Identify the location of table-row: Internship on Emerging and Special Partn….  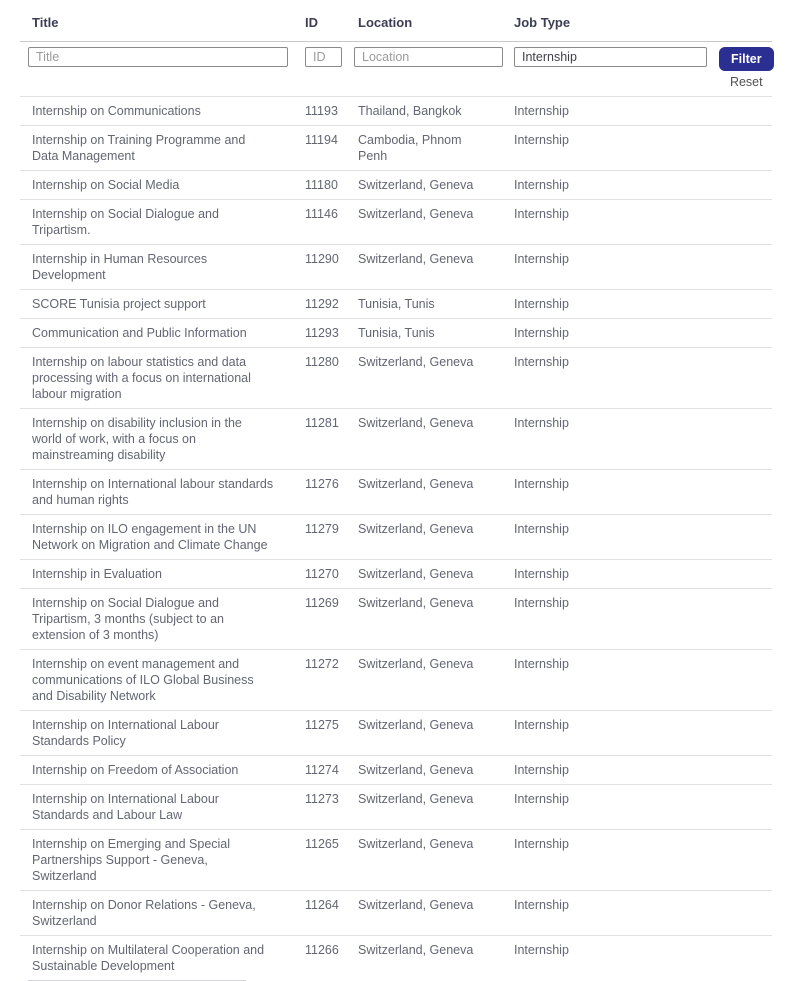
(396, 860).